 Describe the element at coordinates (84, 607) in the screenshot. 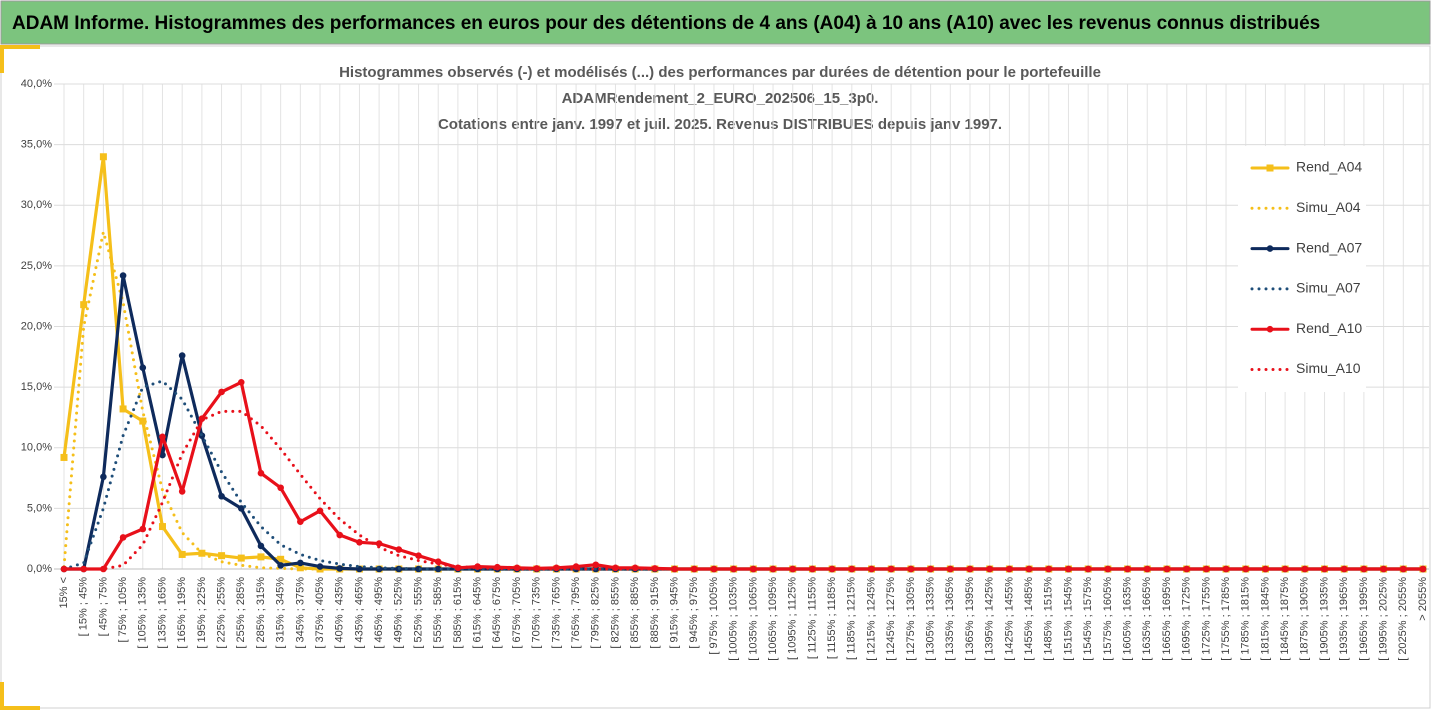

I see `x-tick-label: [ 15% ; 45%` at that location.